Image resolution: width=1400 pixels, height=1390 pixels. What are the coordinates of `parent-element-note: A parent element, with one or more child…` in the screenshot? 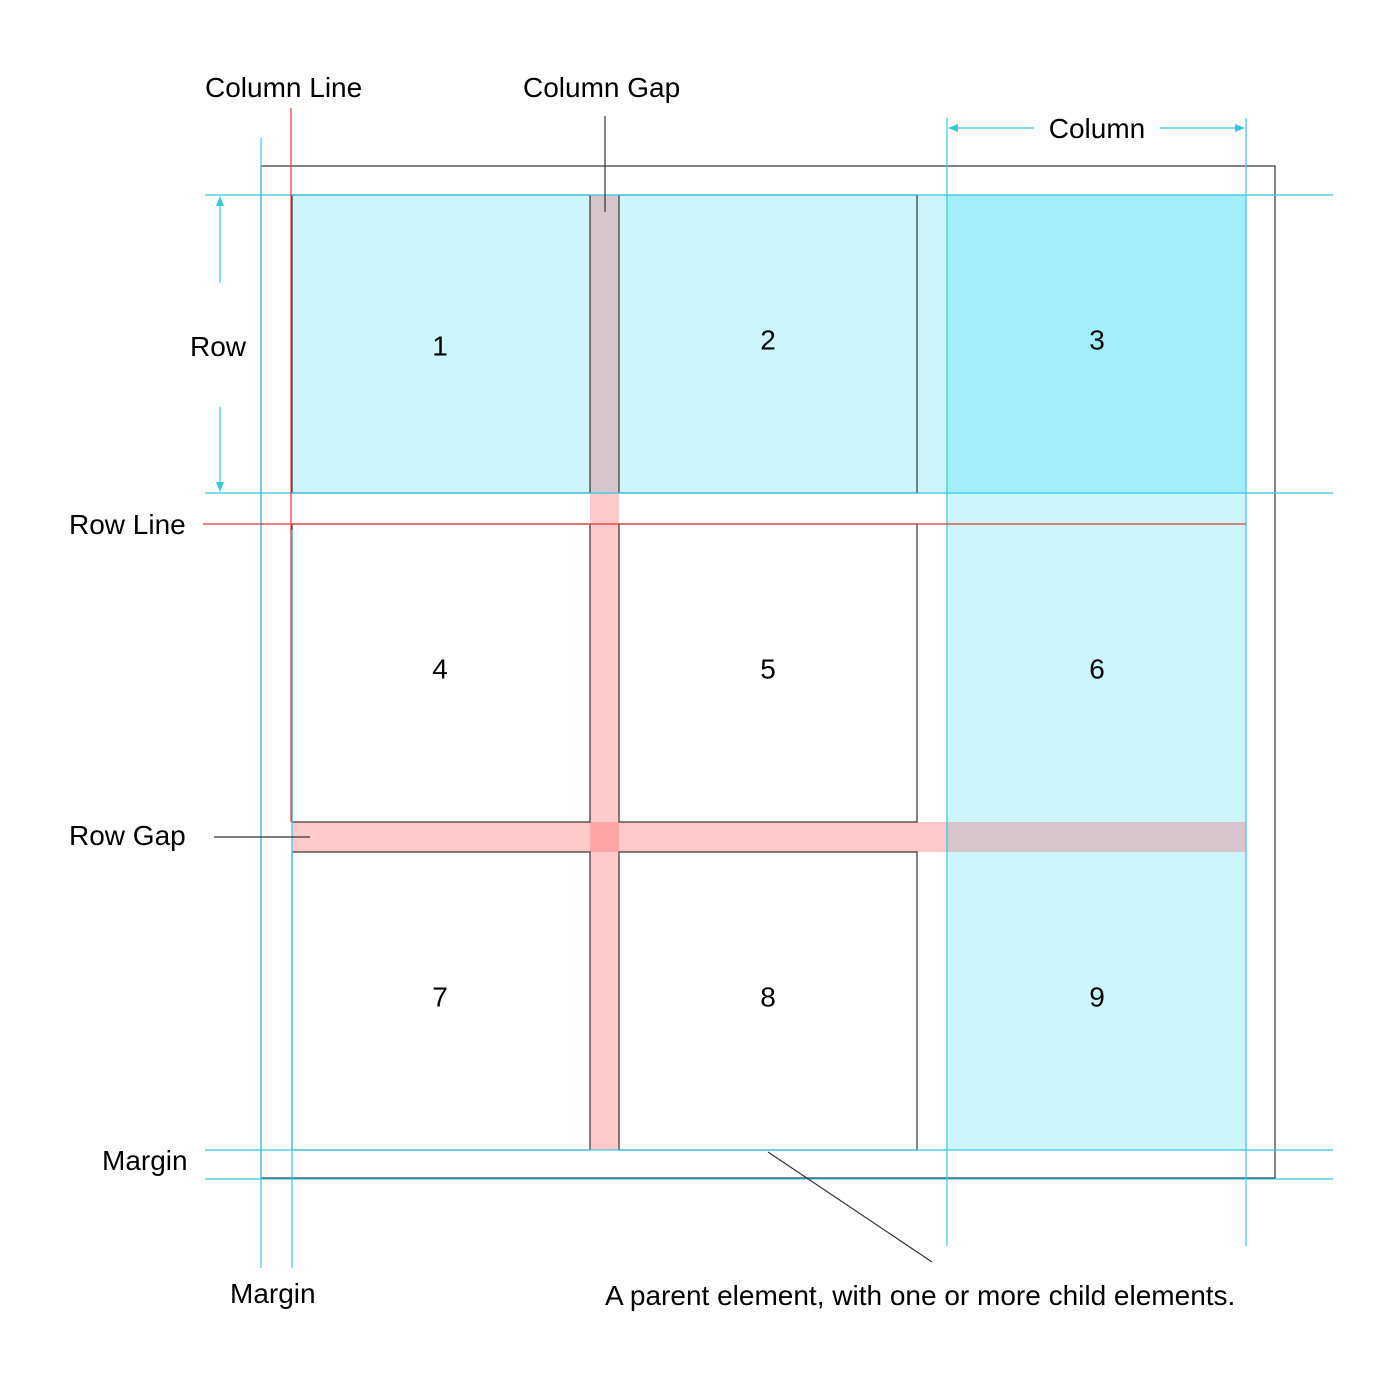 It's located at (920, 1295).